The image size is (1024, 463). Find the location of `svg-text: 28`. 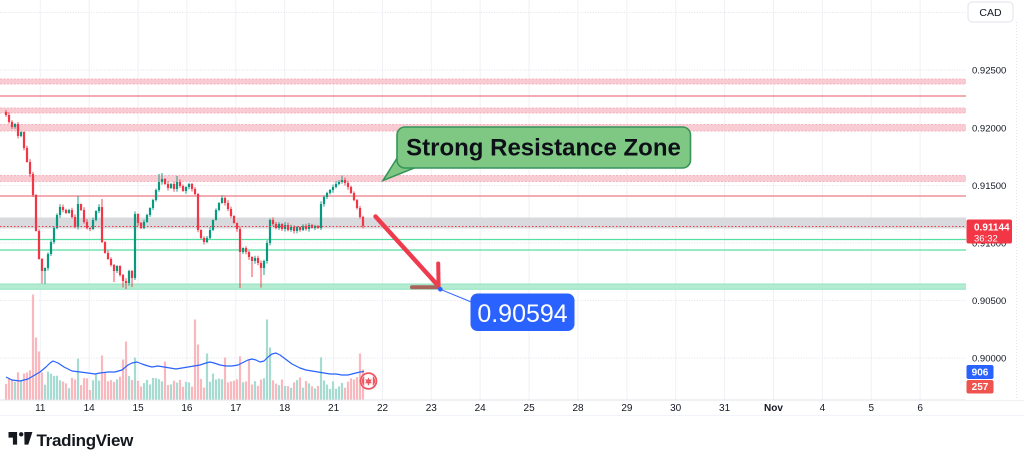

svg-text: 28 is located at coordinates (578, 408).